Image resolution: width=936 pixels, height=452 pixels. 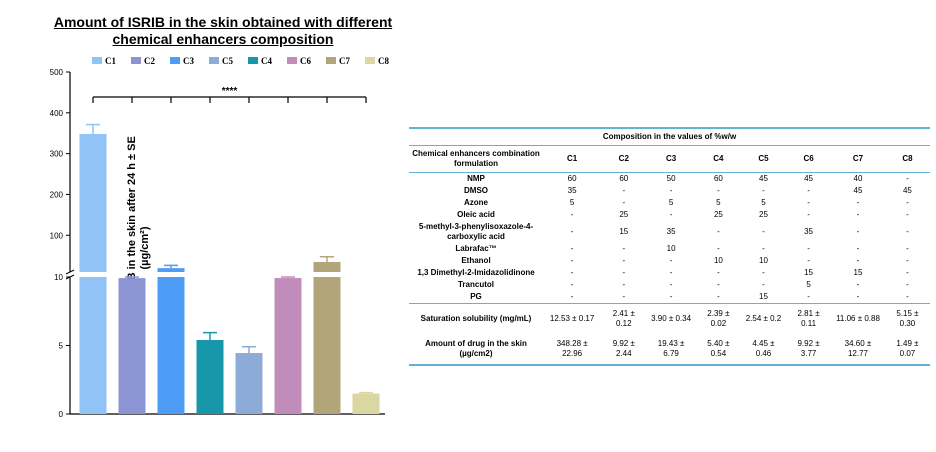 I want to click on bar-c1-upper, so click(x=93, y=202).